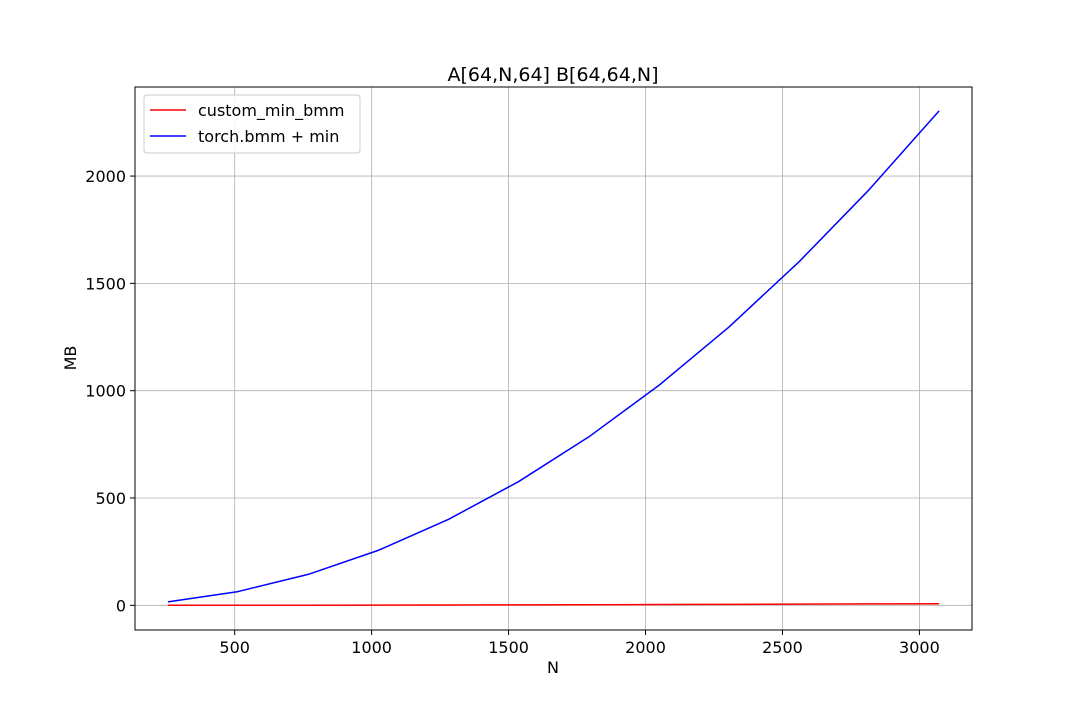  What do you see at coordinates (508, 647) in the screenshot?
I see `x-tick-label: 1500` at bounding box center [508, 647].